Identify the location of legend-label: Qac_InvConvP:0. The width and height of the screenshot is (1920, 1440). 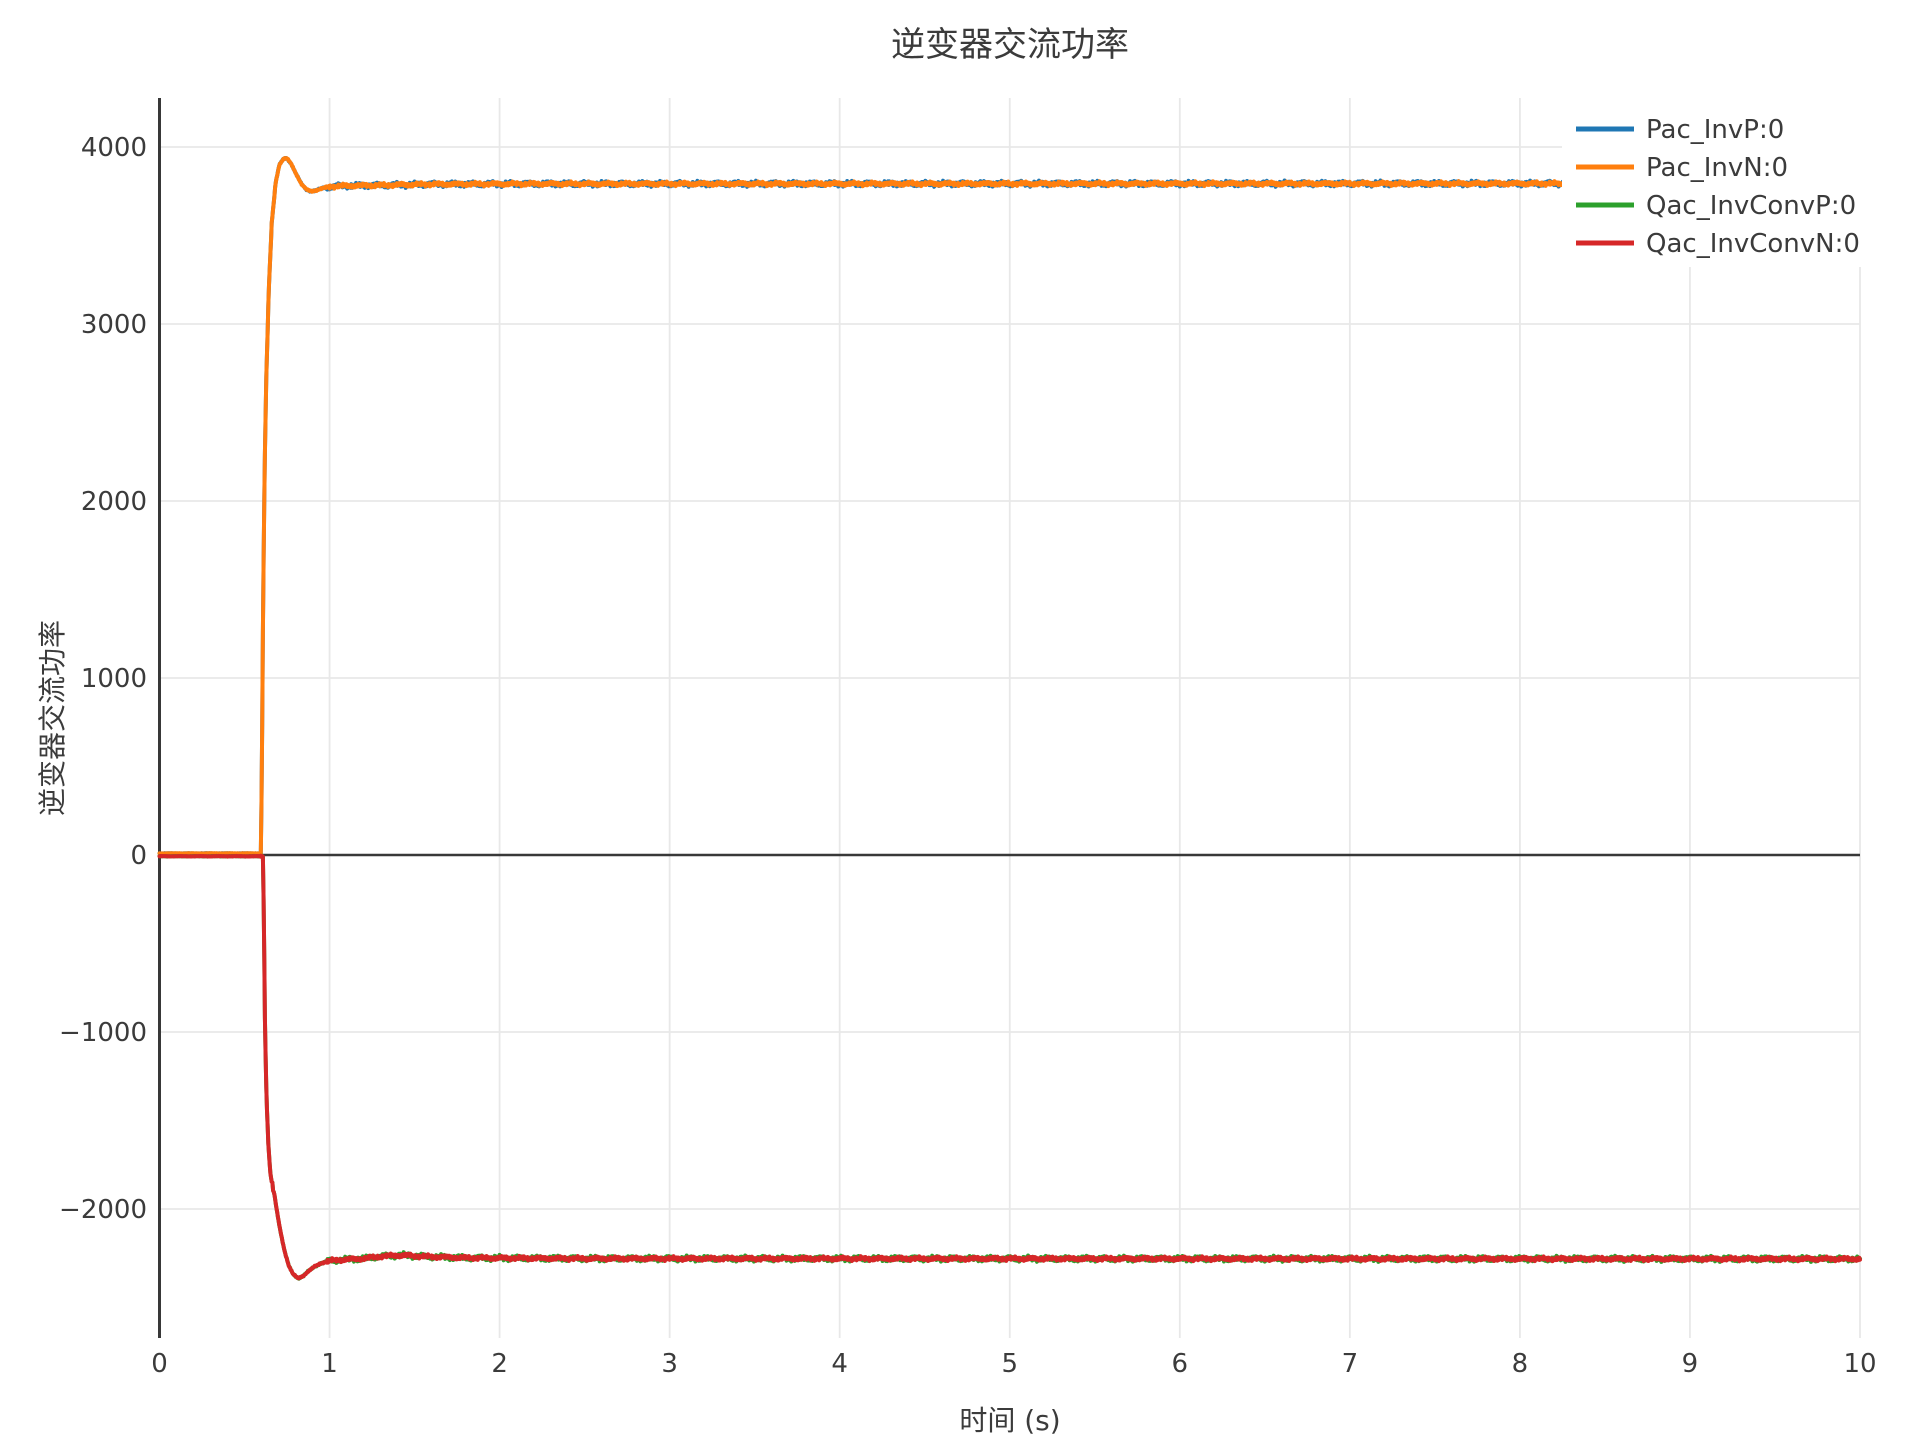
(1751, 206).